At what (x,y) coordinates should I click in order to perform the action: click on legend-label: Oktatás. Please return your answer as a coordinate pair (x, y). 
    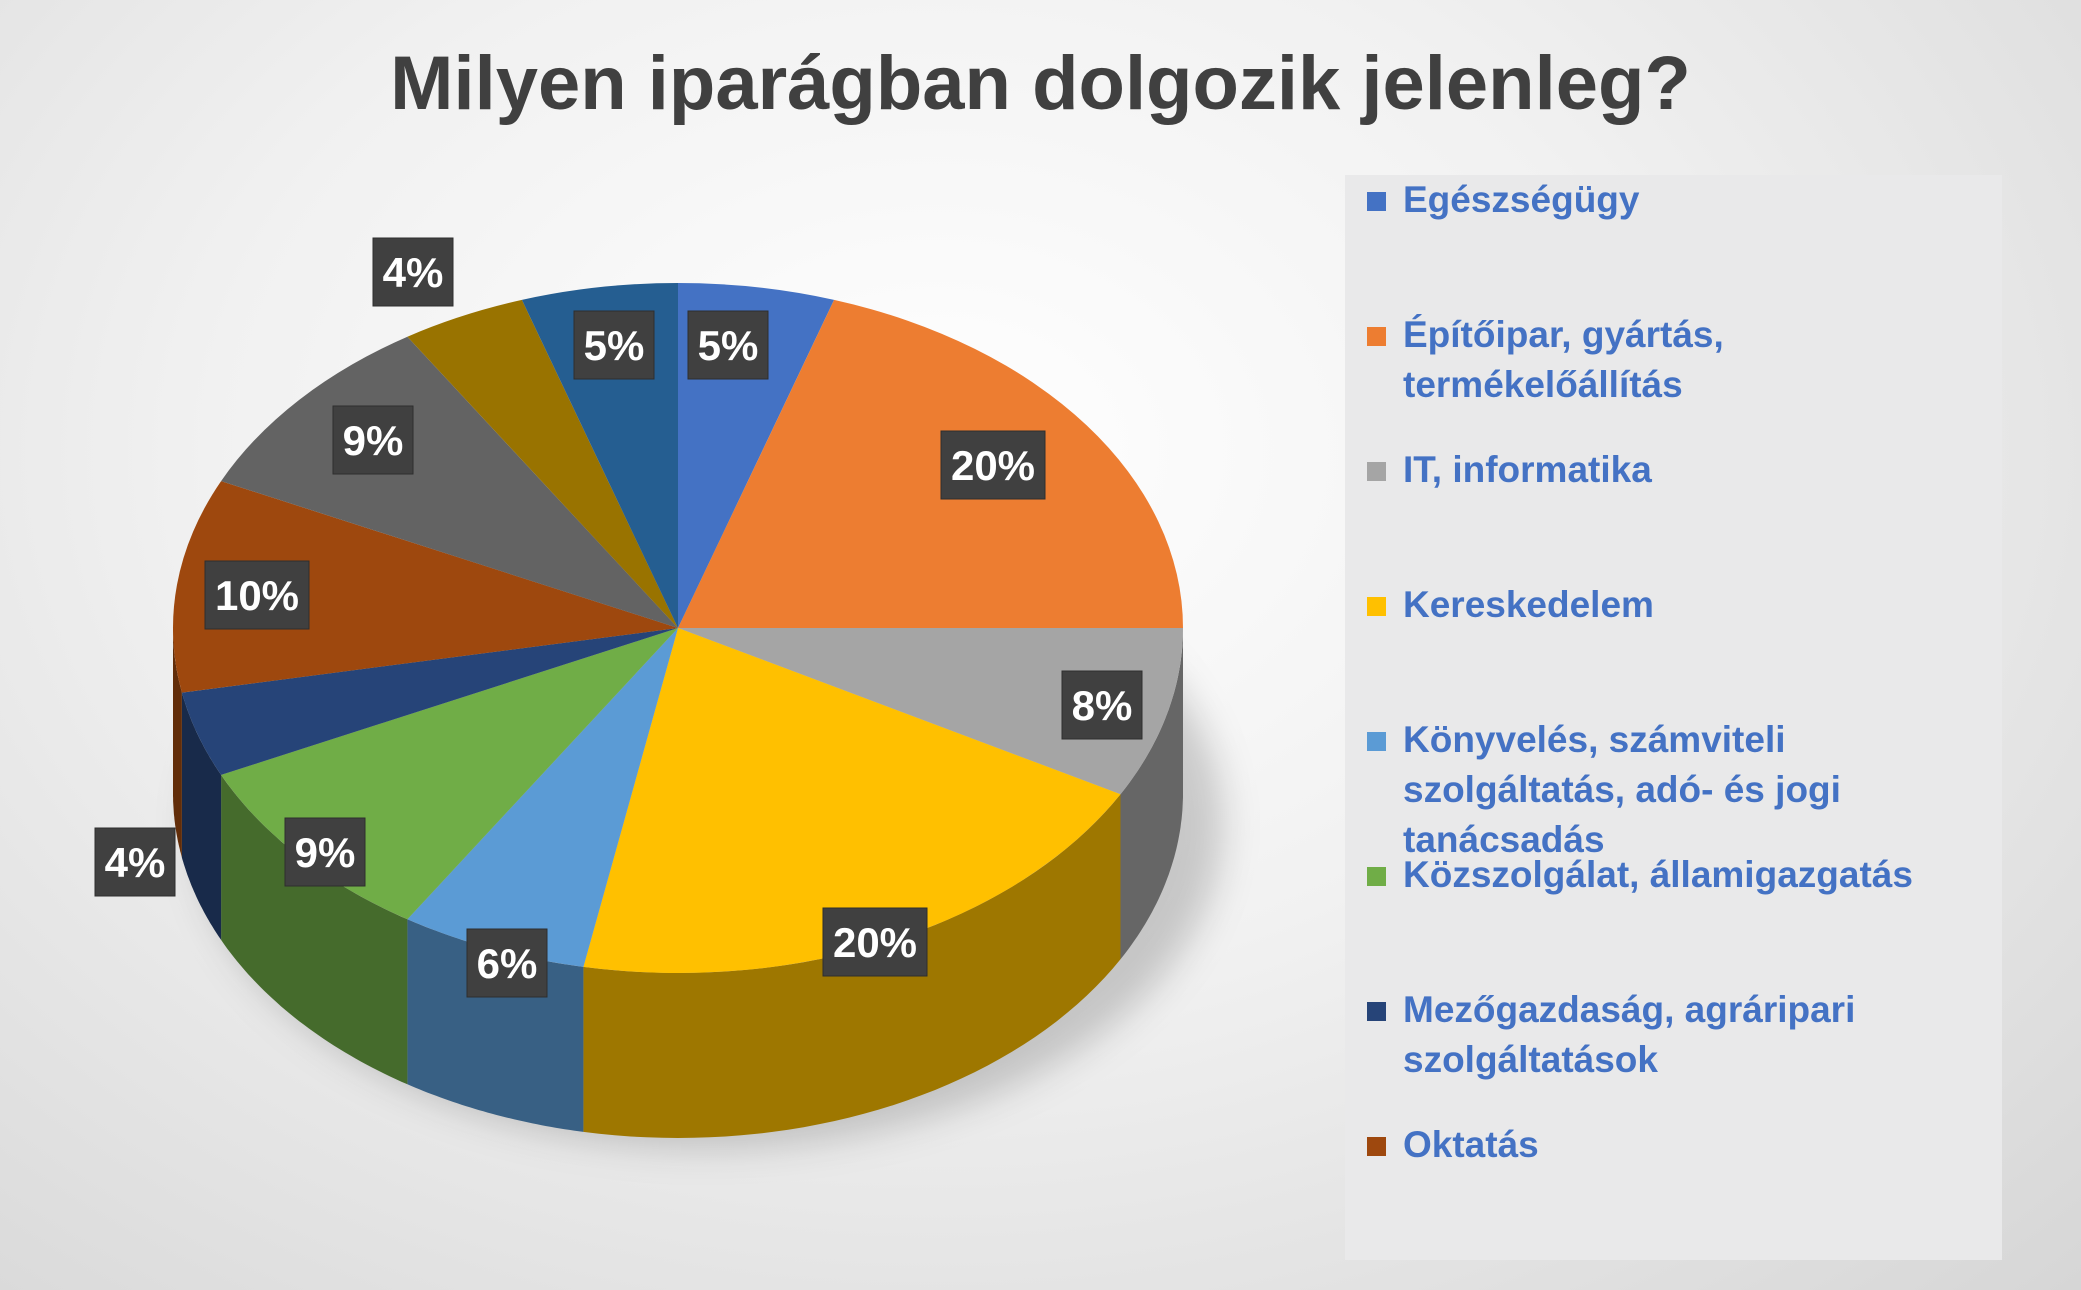
    Looking at the image, I should click on (1471, 1144).